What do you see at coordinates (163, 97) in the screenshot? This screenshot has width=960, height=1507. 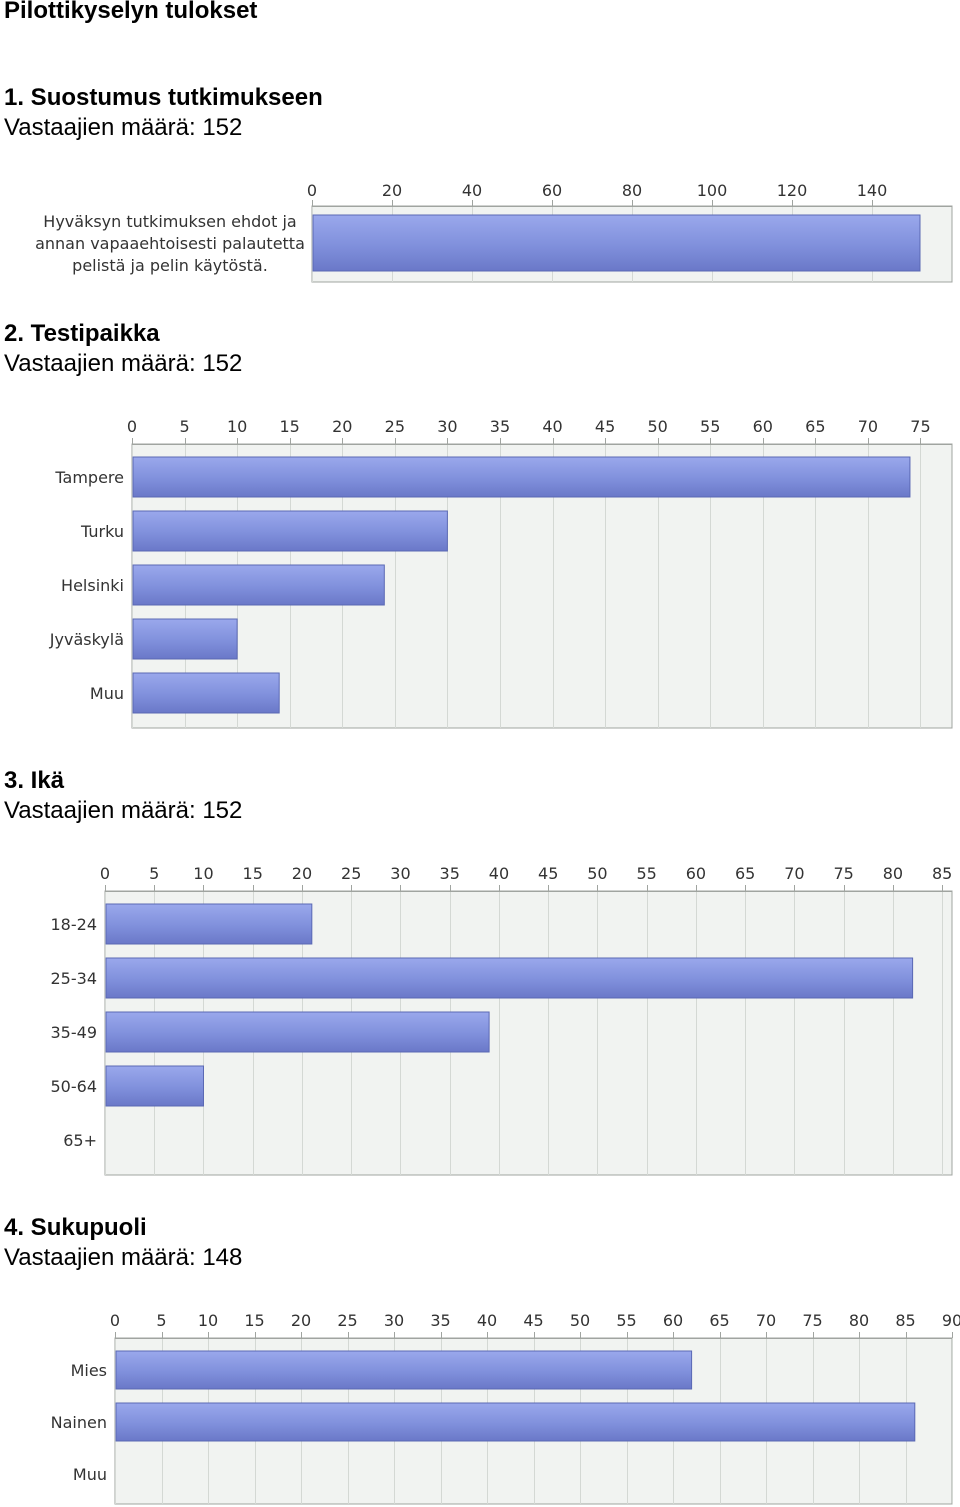 I see `question-1-title: 1. Suostumus tutkimukseen` at bounding box center [163, 97].